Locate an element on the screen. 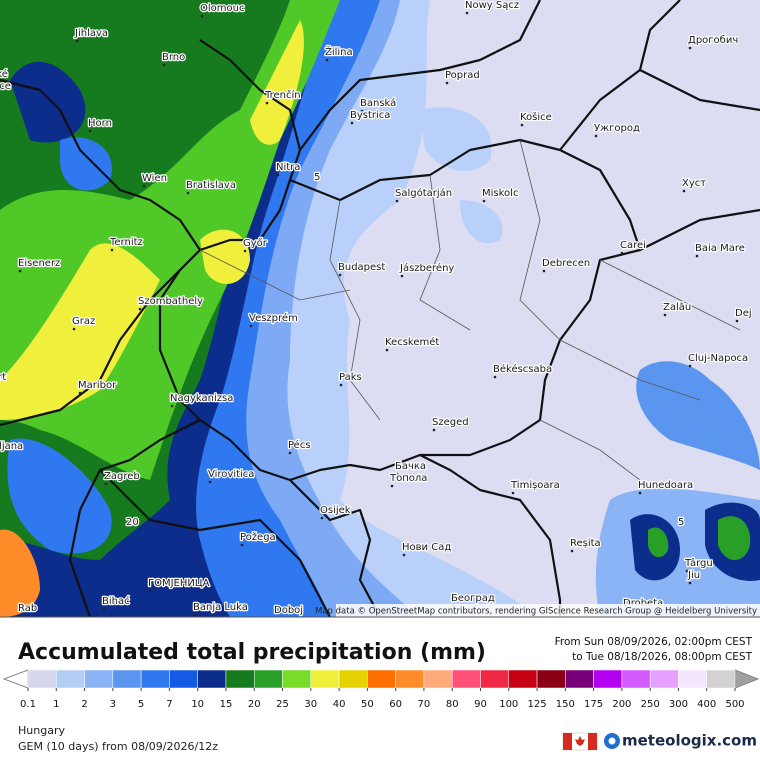  legend-tick-label: 90 is located at coordinates (480, 704).